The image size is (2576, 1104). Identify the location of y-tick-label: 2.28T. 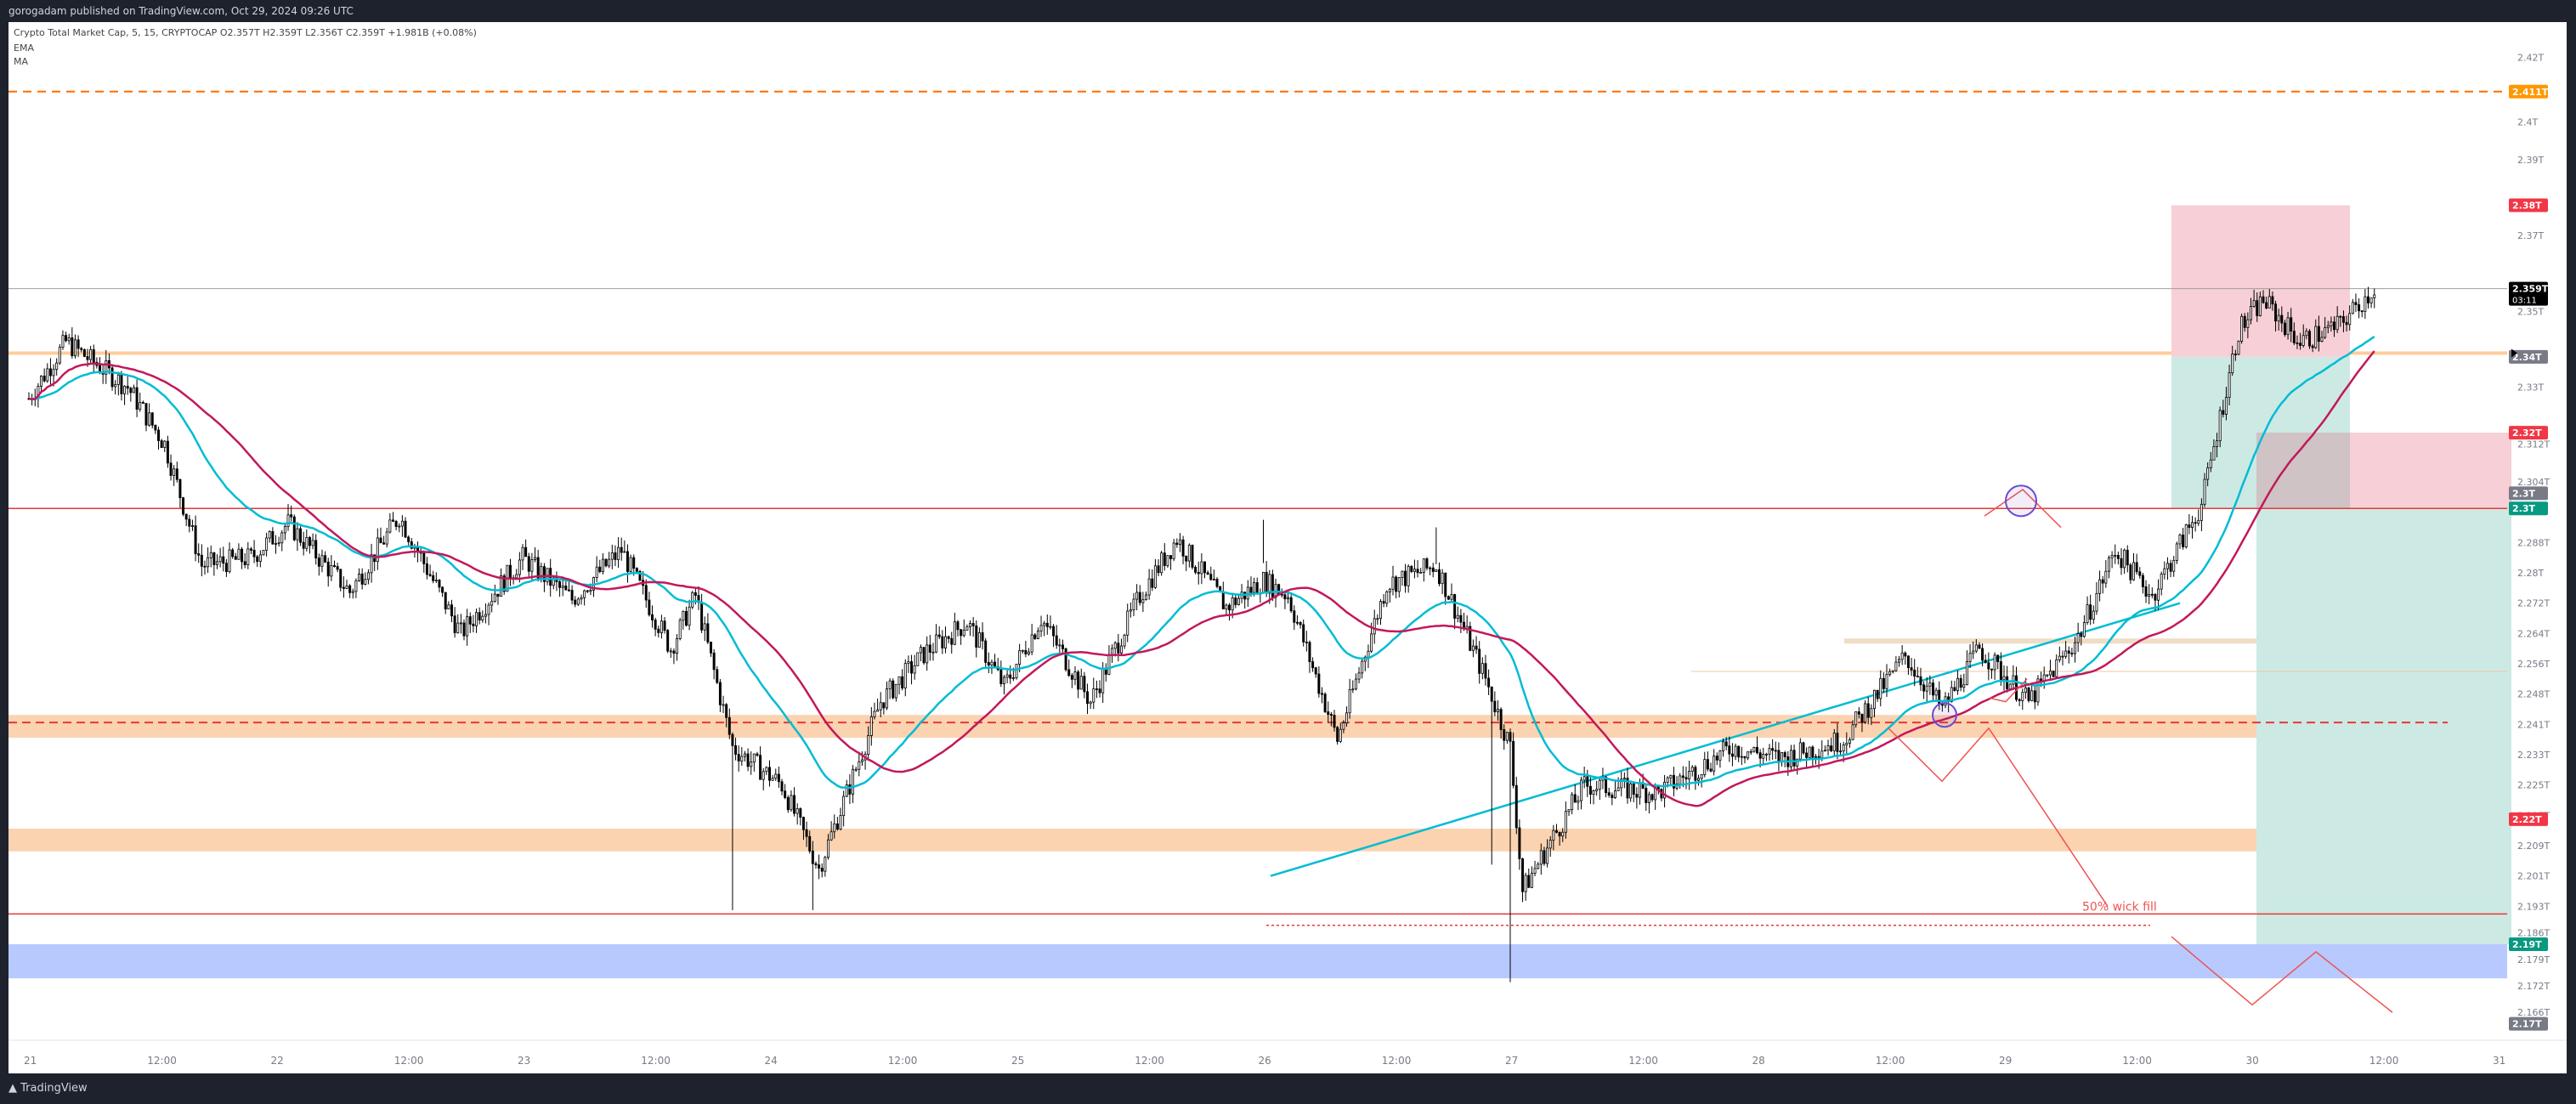
(2530, 573).